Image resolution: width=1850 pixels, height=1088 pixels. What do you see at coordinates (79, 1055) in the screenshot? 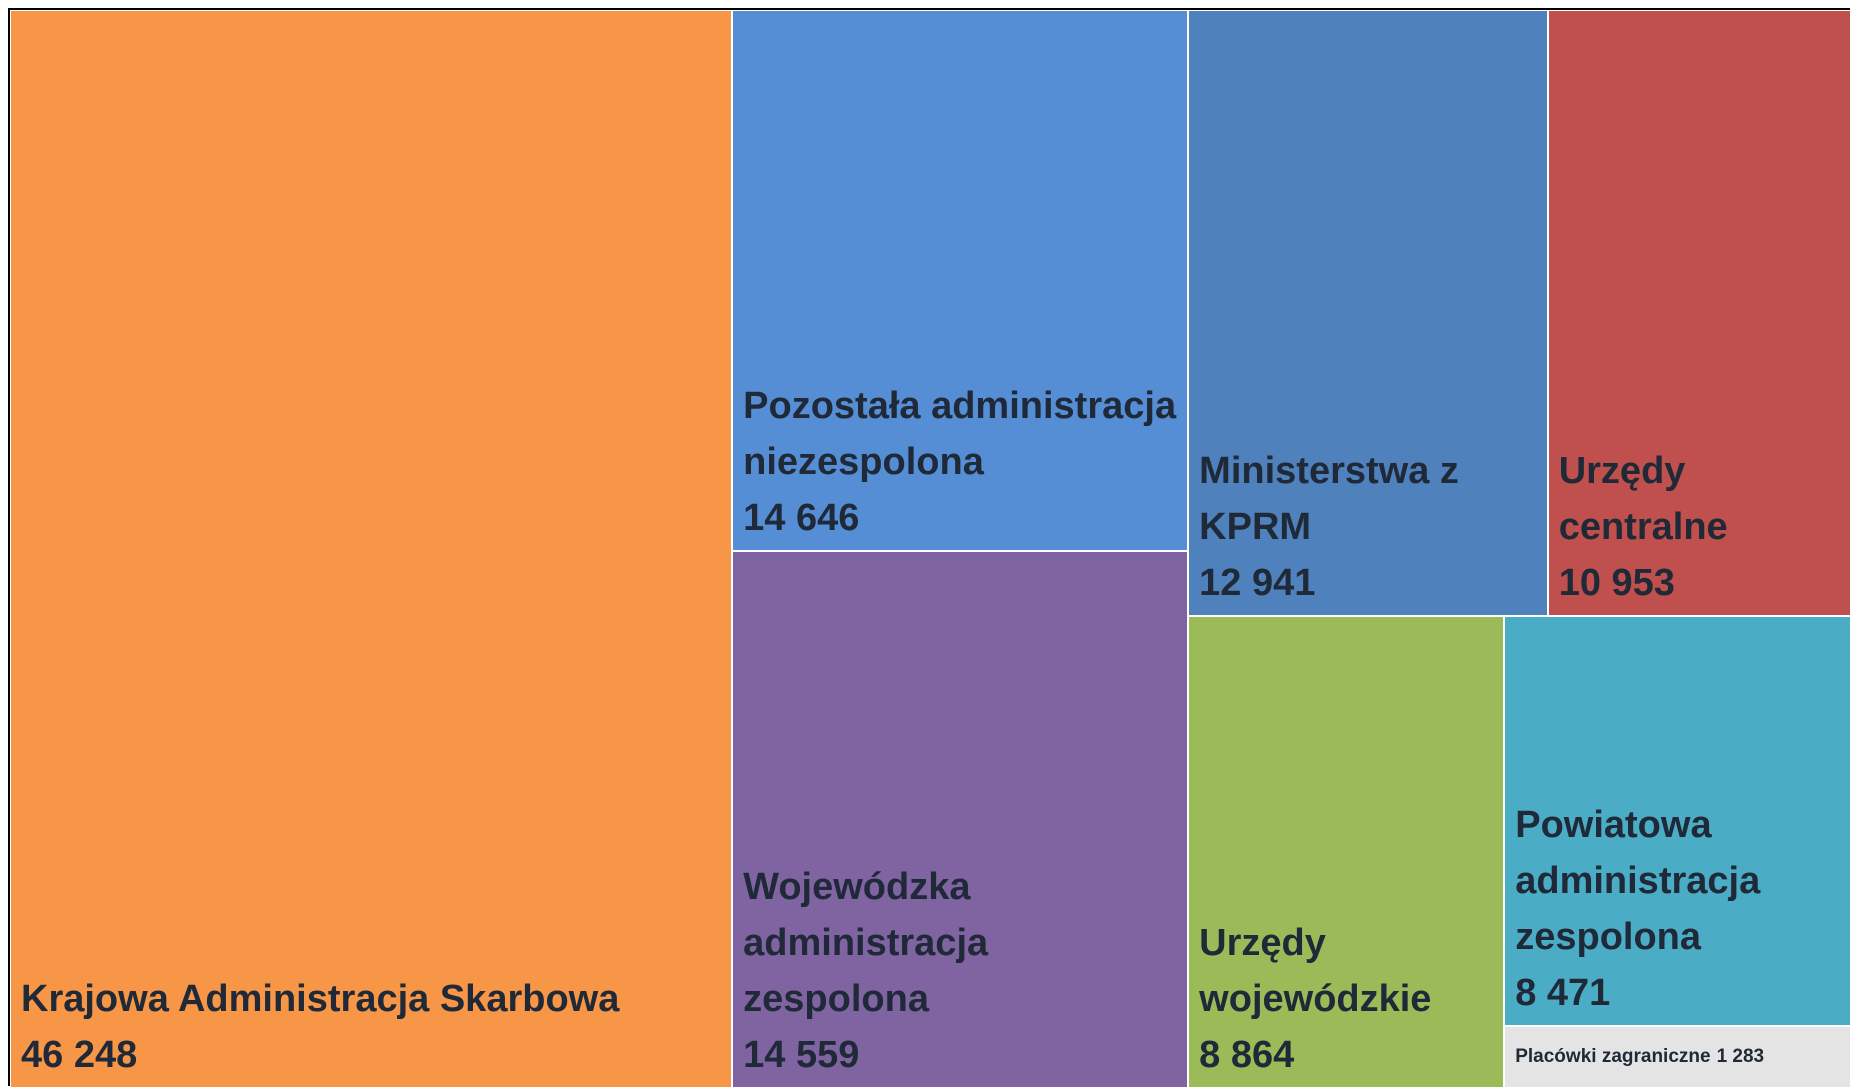
I see `cell-value: 46 248` at bounding box center [79, 1055].